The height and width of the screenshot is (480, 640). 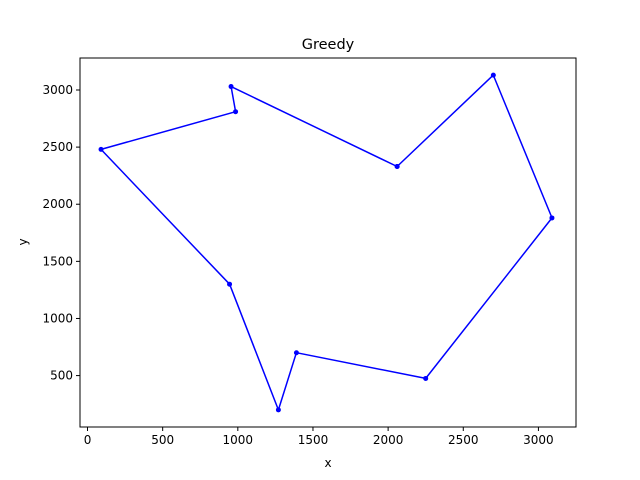 What do you see at coordinates (327, 463) in the screenshot?
I see `x-axis-label: x` at bounding box center [327, 463].